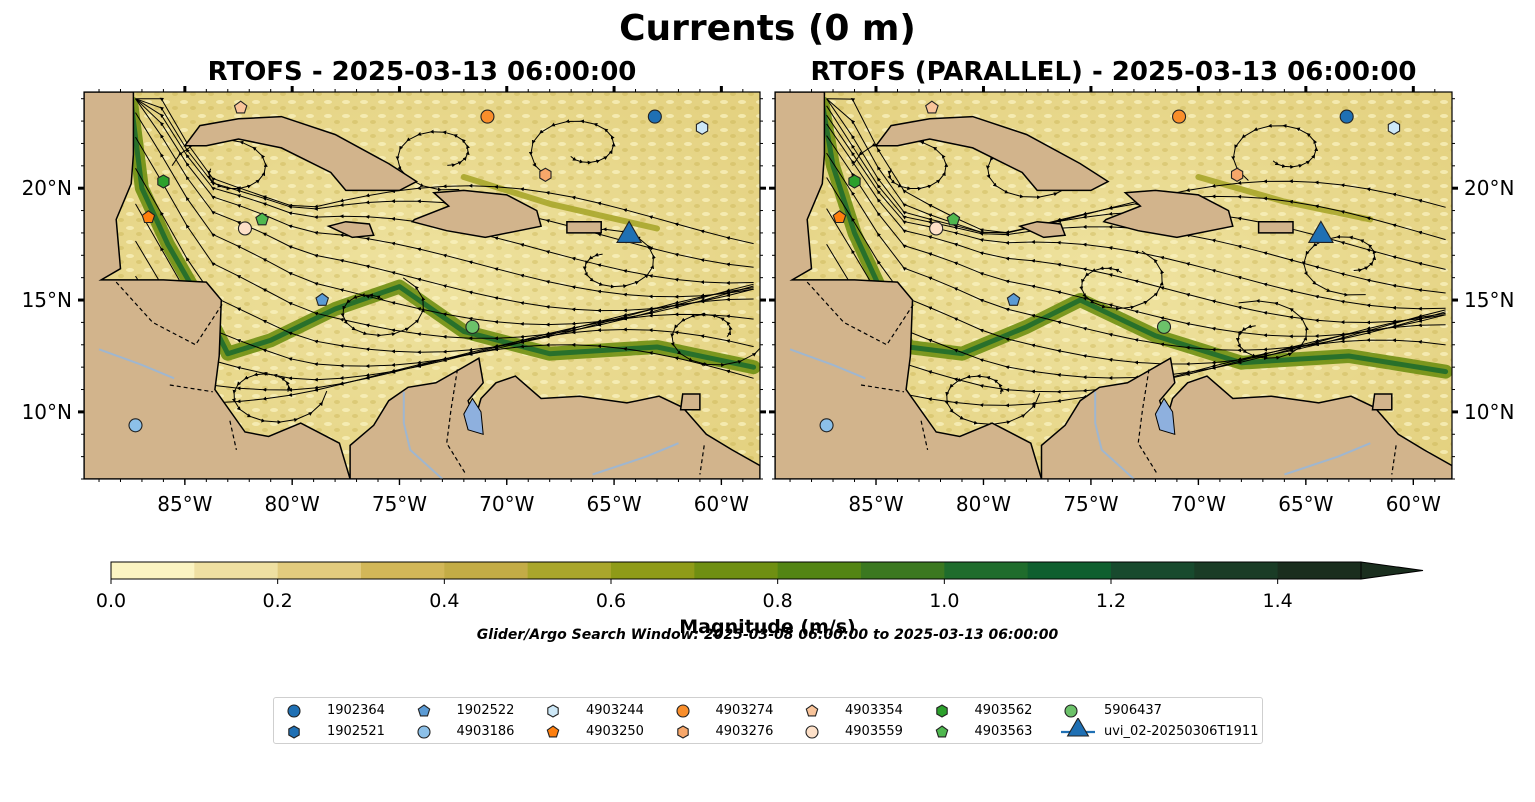  I want to click on legend-item-uvi_02-20250306T1911: uvi_02-20250306T1911, so click(1164, 729).